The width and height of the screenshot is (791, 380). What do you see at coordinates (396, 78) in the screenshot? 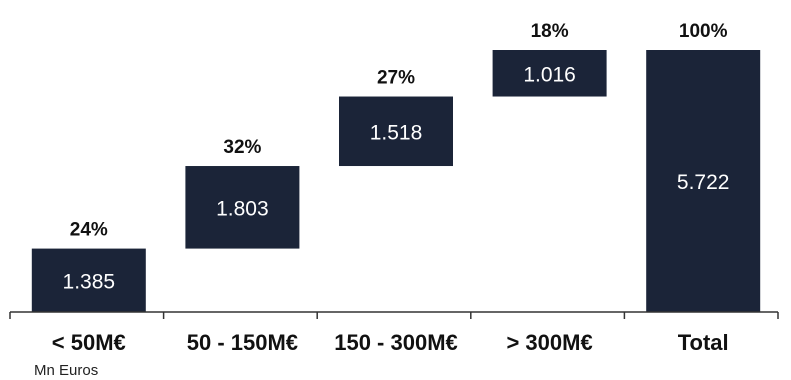
I see `percent-label-3: 27%` at bounding box center [396, 78].